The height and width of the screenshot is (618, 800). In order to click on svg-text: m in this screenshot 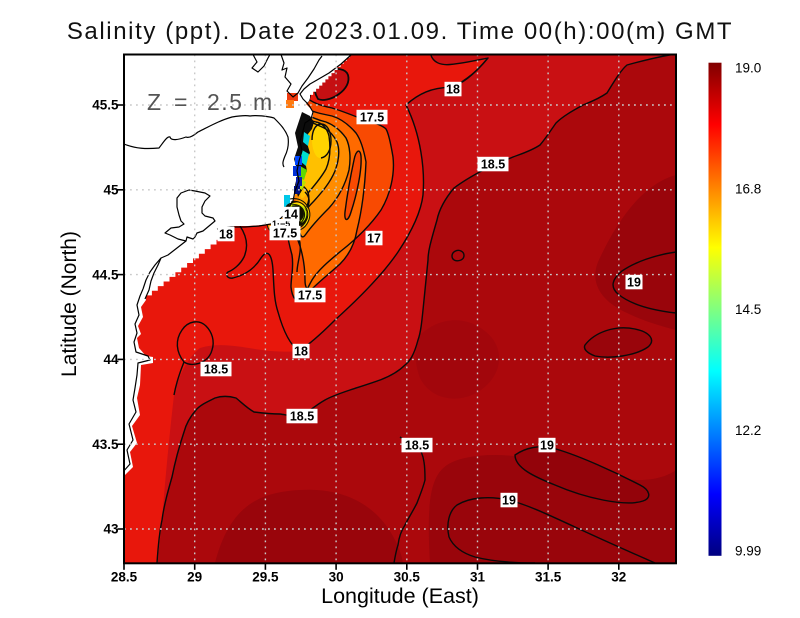, I will do `click(262, 102)`.